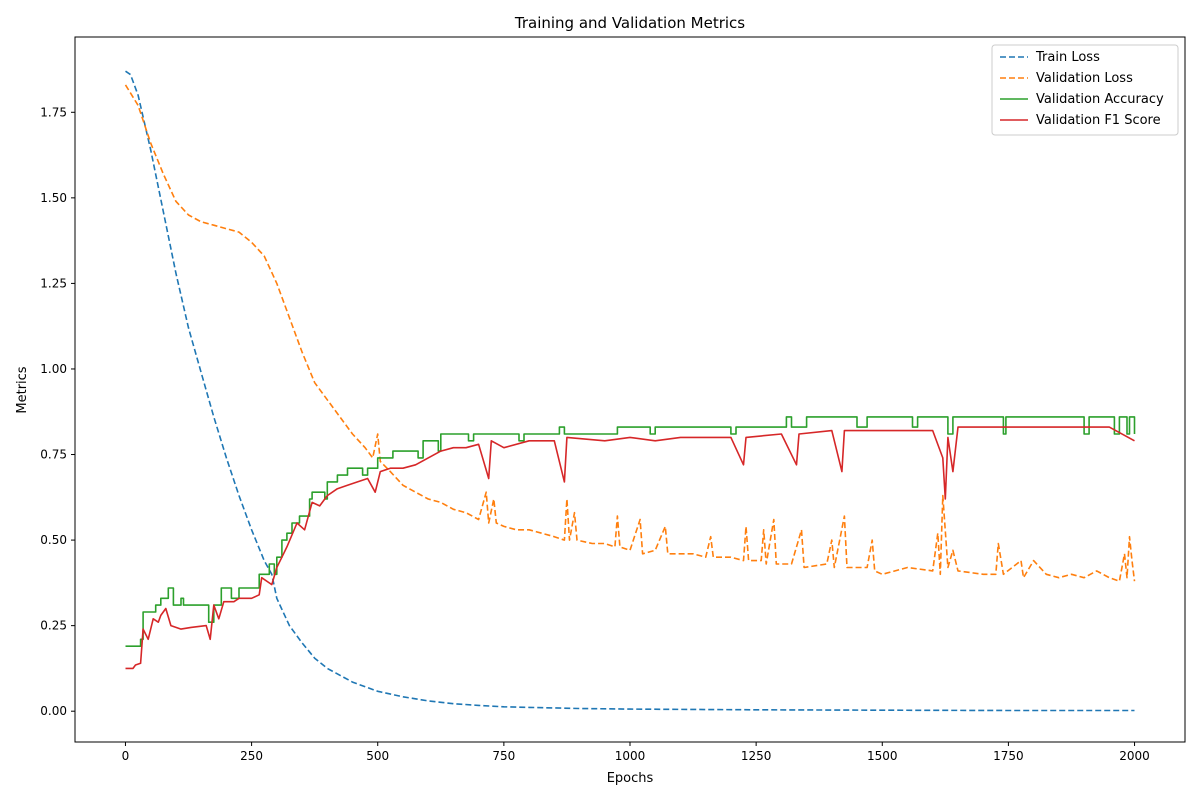  What do you see at coordinates (1084, 78) in the screenshot?
I see `legend-label-validation-loss: Validation Loss` at bounding box center [1084, 78].